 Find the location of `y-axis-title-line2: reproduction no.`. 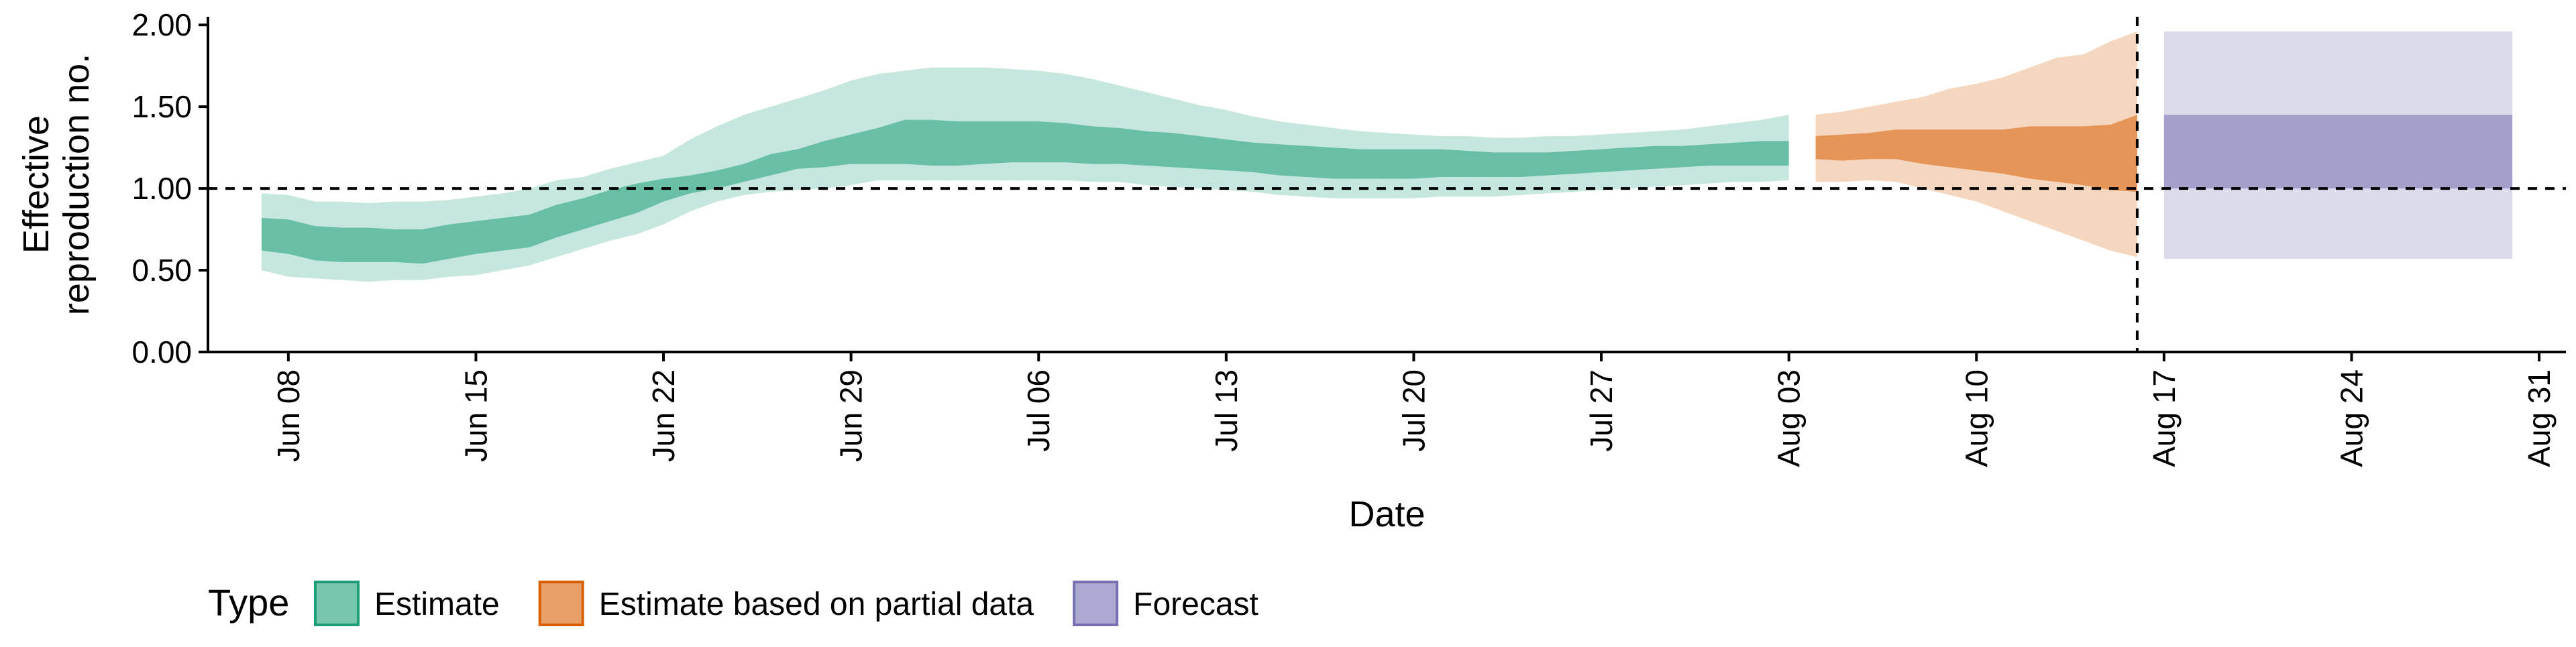

y-axis-title-line2: reproduction no. is located at coordinates (76, 185).